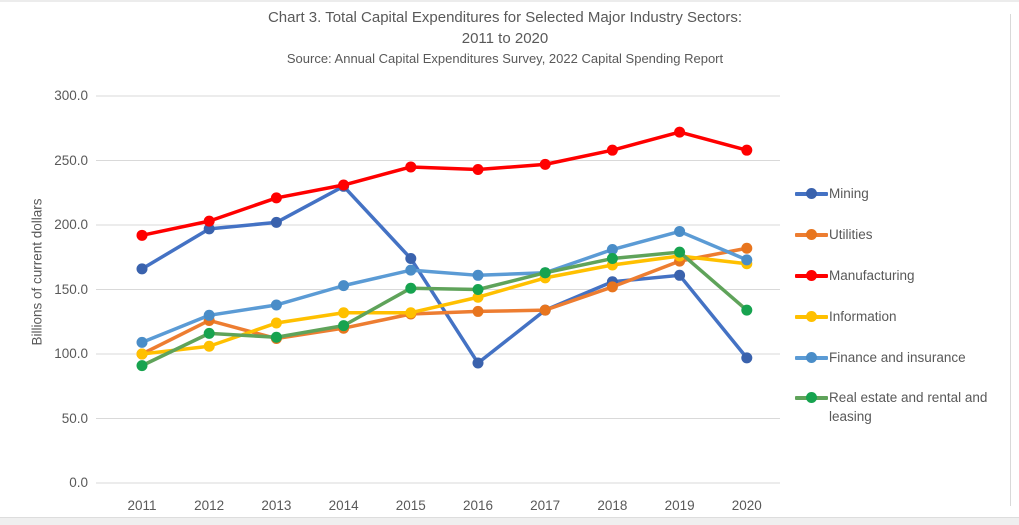  What do you see at coordinates (411, 313) in the screenshot?
I see `data-point-information-2015` at bounding box center [411, 313].